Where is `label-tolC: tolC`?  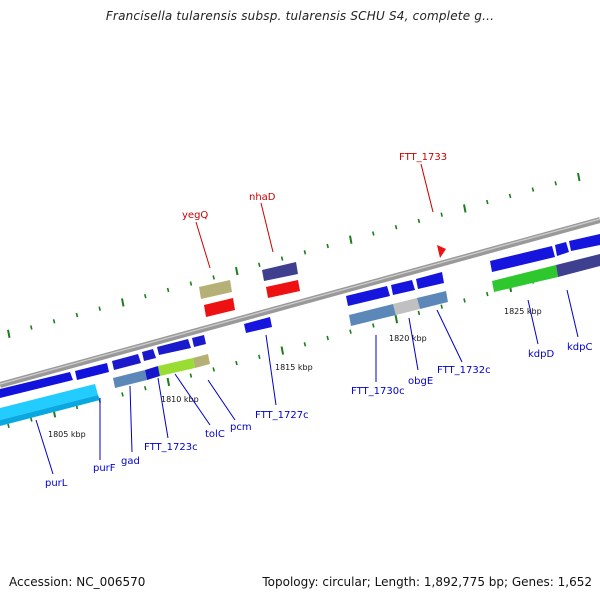
label-tolC: tolC is located at coordinates (215, 434).